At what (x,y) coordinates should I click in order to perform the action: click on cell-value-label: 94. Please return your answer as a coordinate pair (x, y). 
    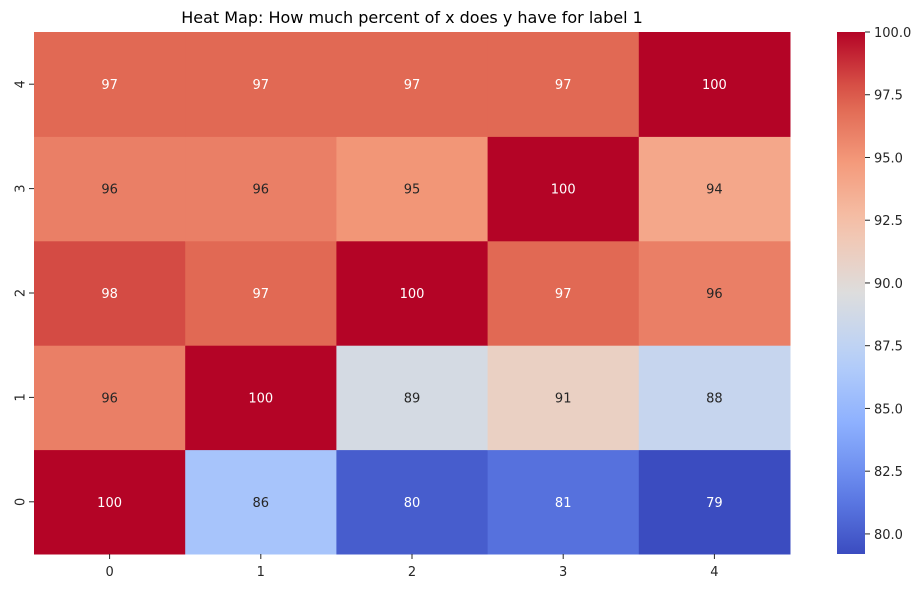
    Looking at the image, I should click on (714, 190).